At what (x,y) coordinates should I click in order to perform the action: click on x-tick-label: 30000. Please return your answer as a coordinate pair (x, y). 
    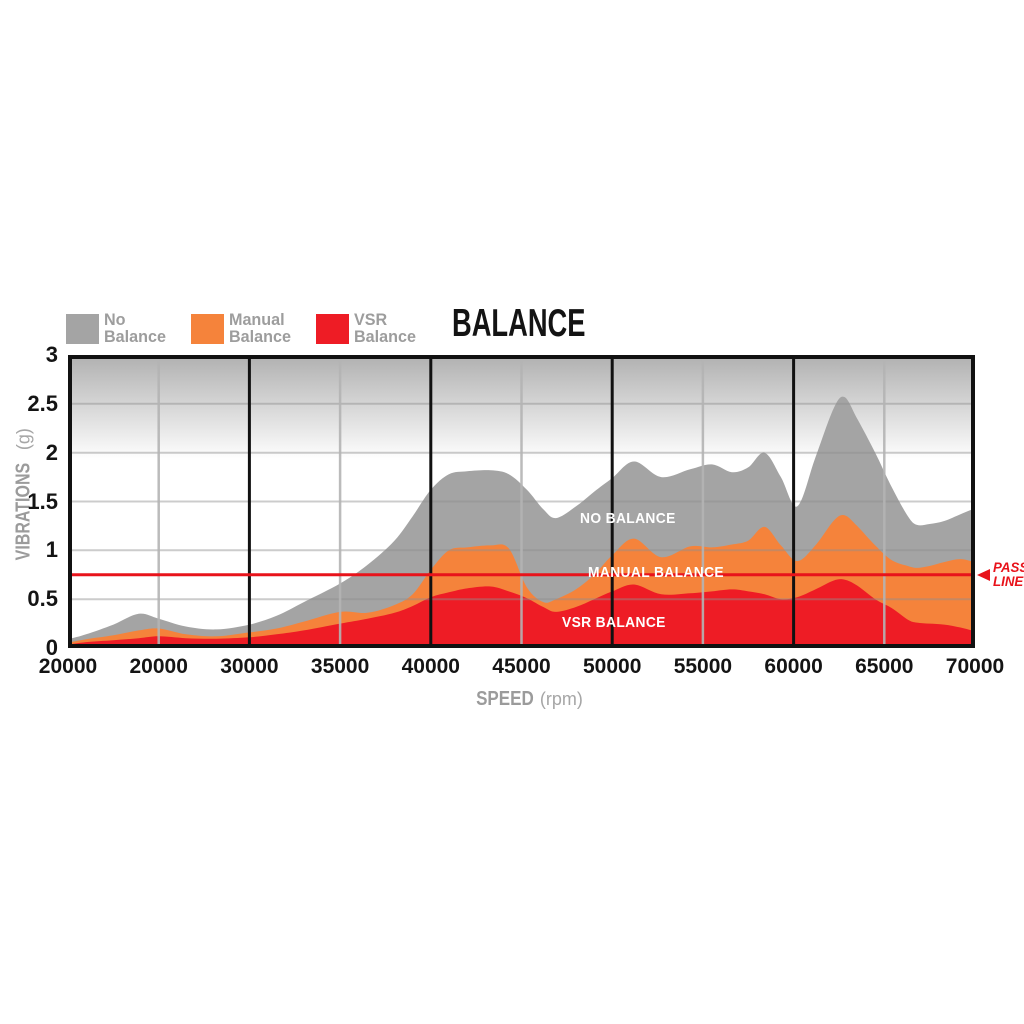
    Looking at the image, I should click on (249, 666).